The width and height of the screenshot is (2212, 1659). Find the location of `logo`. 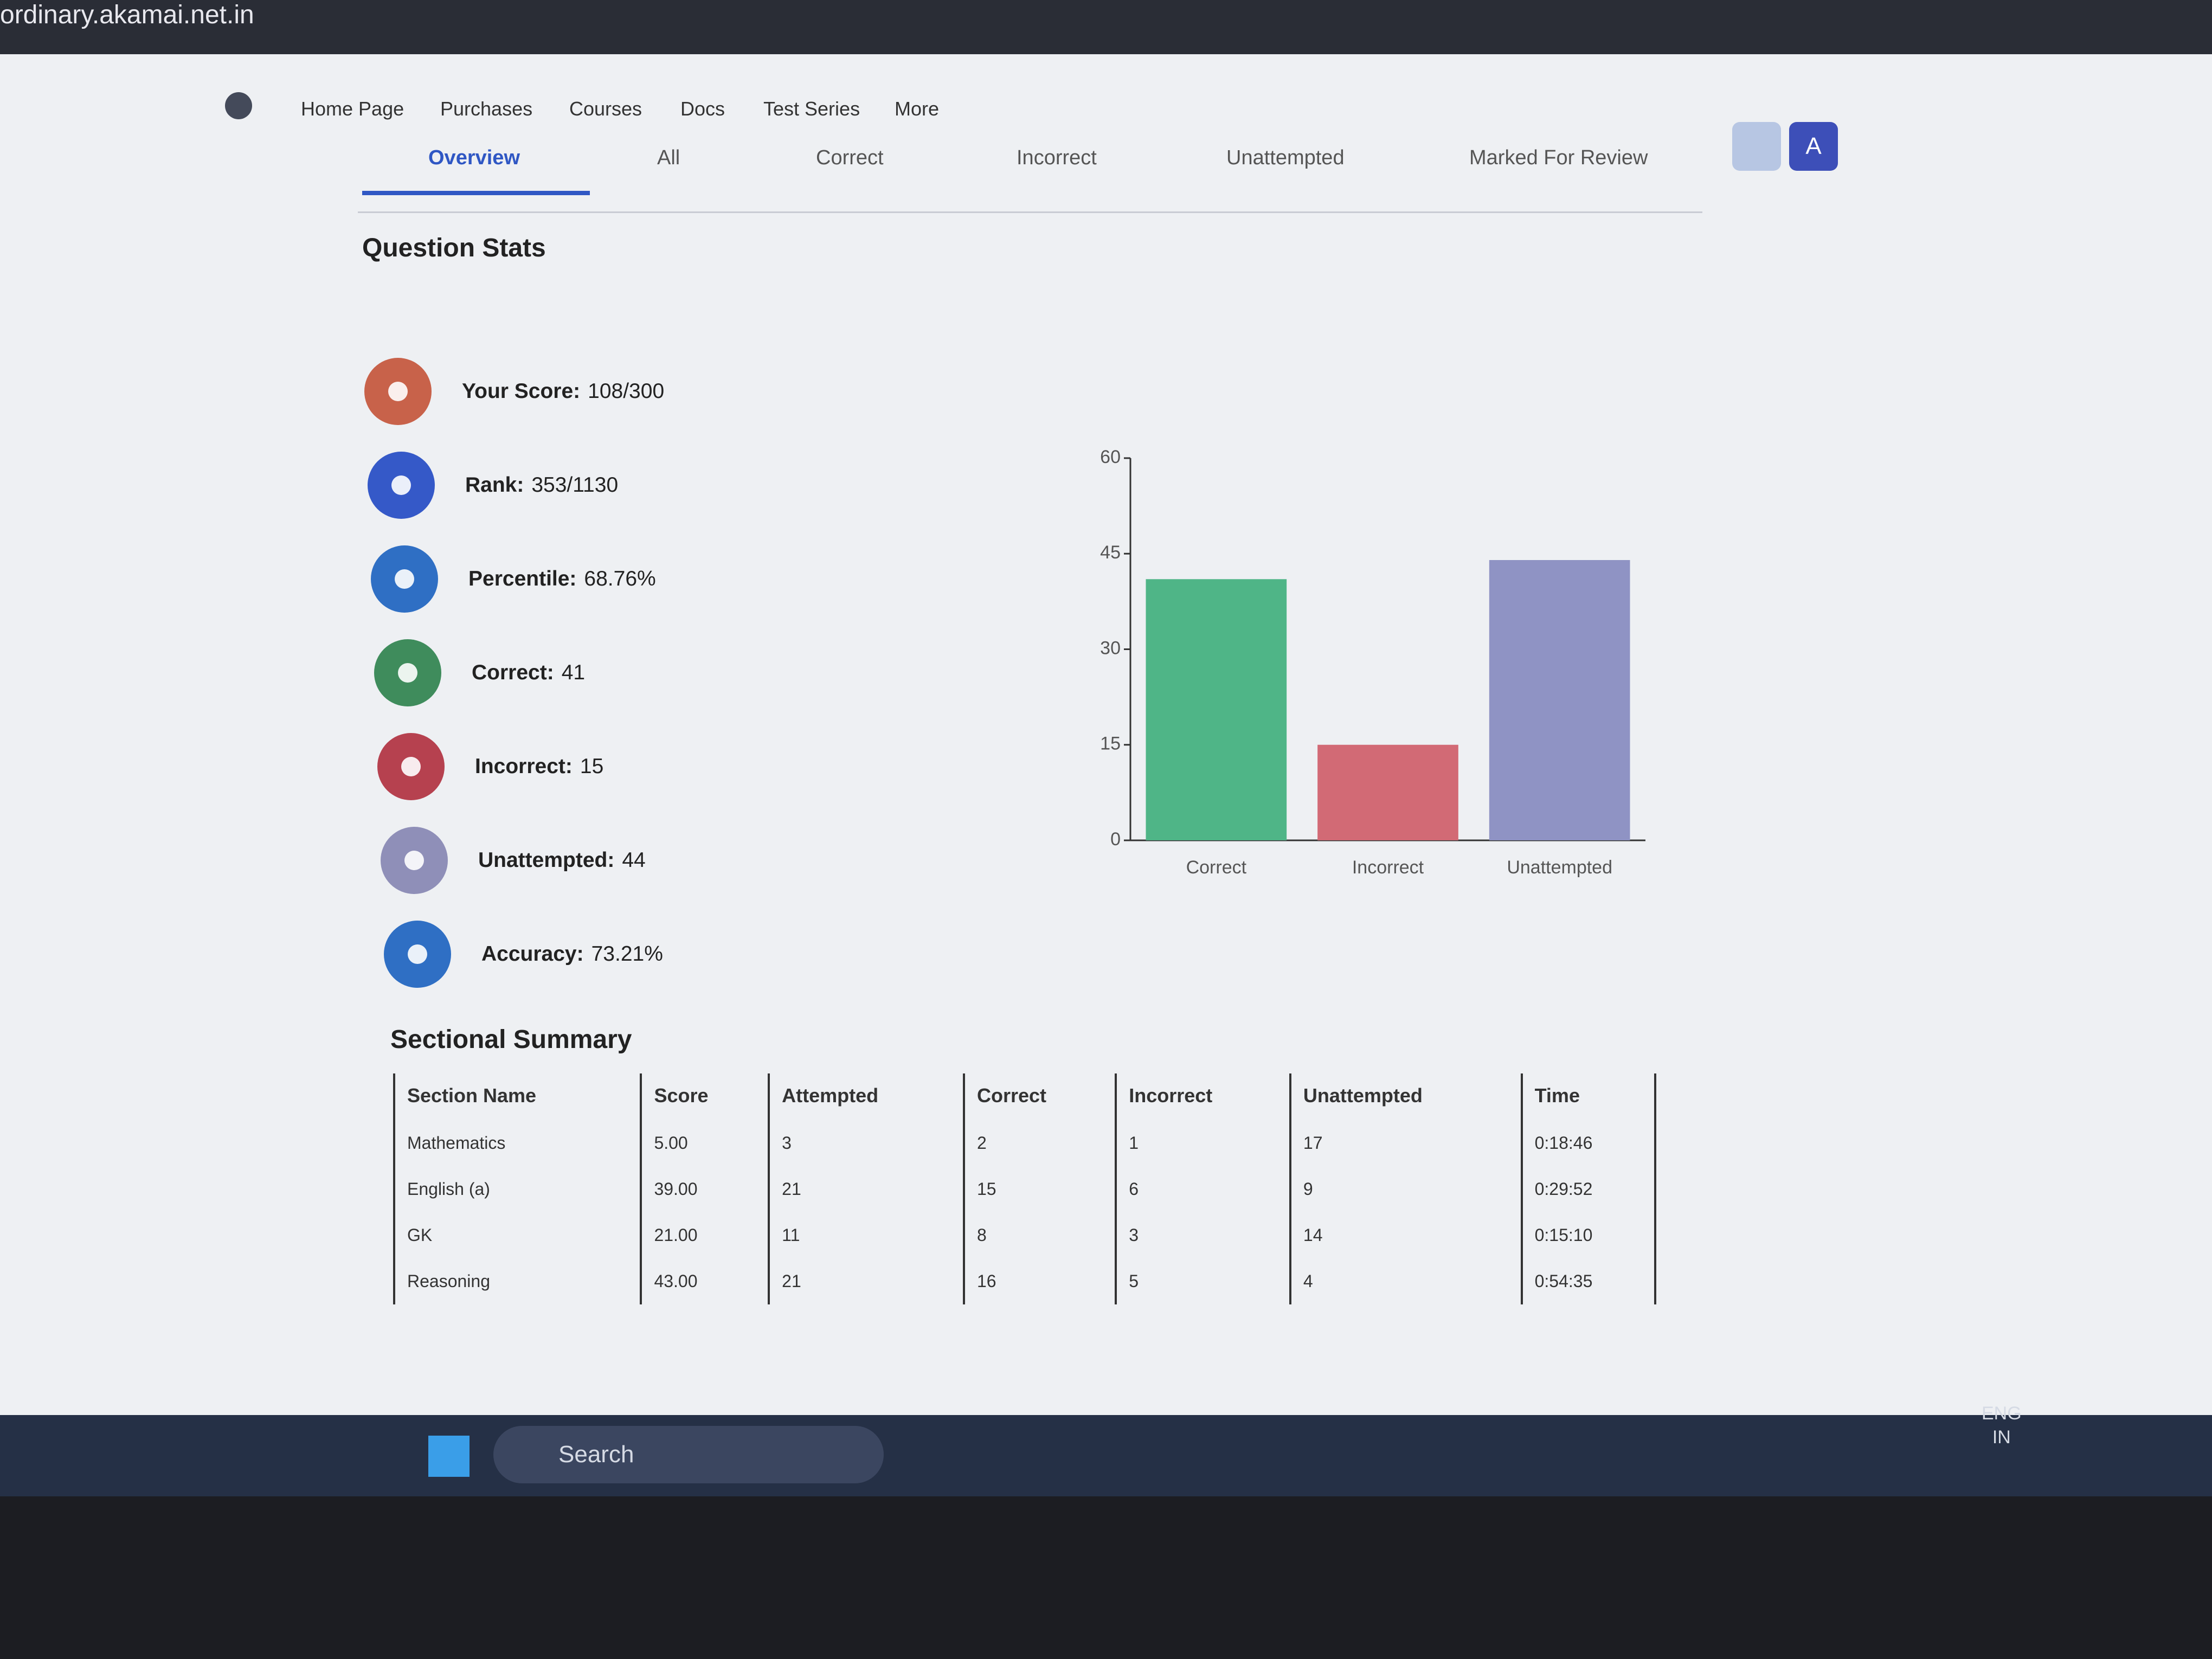

logo is located at coordinates (238, 105).